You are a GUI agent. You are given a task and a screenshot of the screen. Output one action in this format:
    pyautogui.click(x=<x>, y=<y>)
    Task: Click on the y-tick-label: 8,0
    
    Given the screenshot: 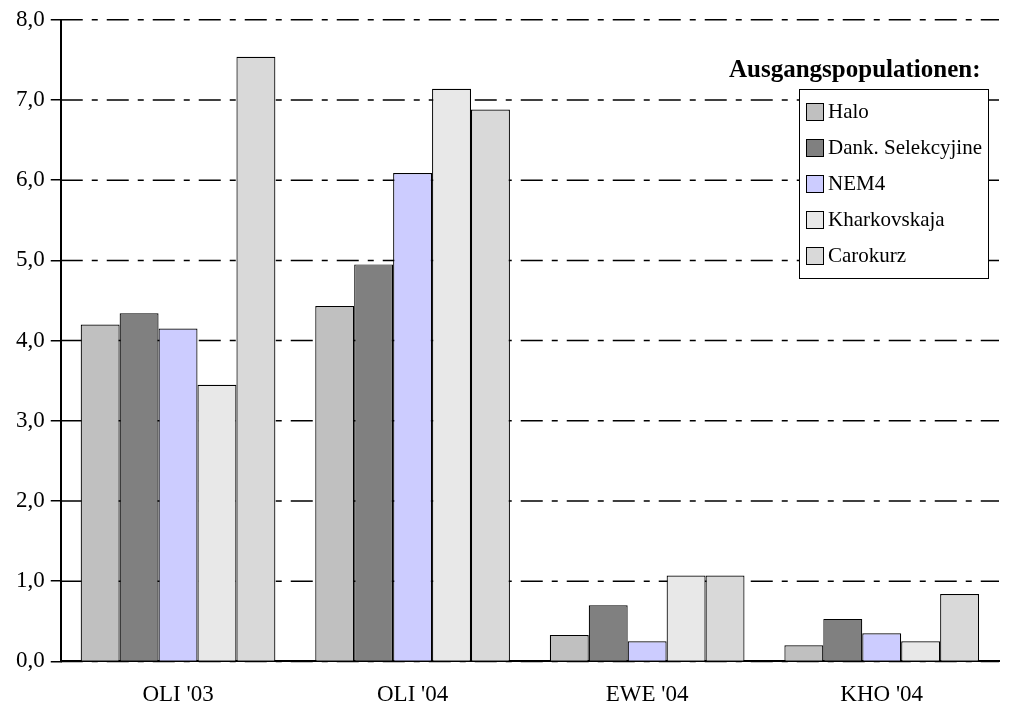 What is the action you would take?
    pyautogui.click(x=30, y=18)
    